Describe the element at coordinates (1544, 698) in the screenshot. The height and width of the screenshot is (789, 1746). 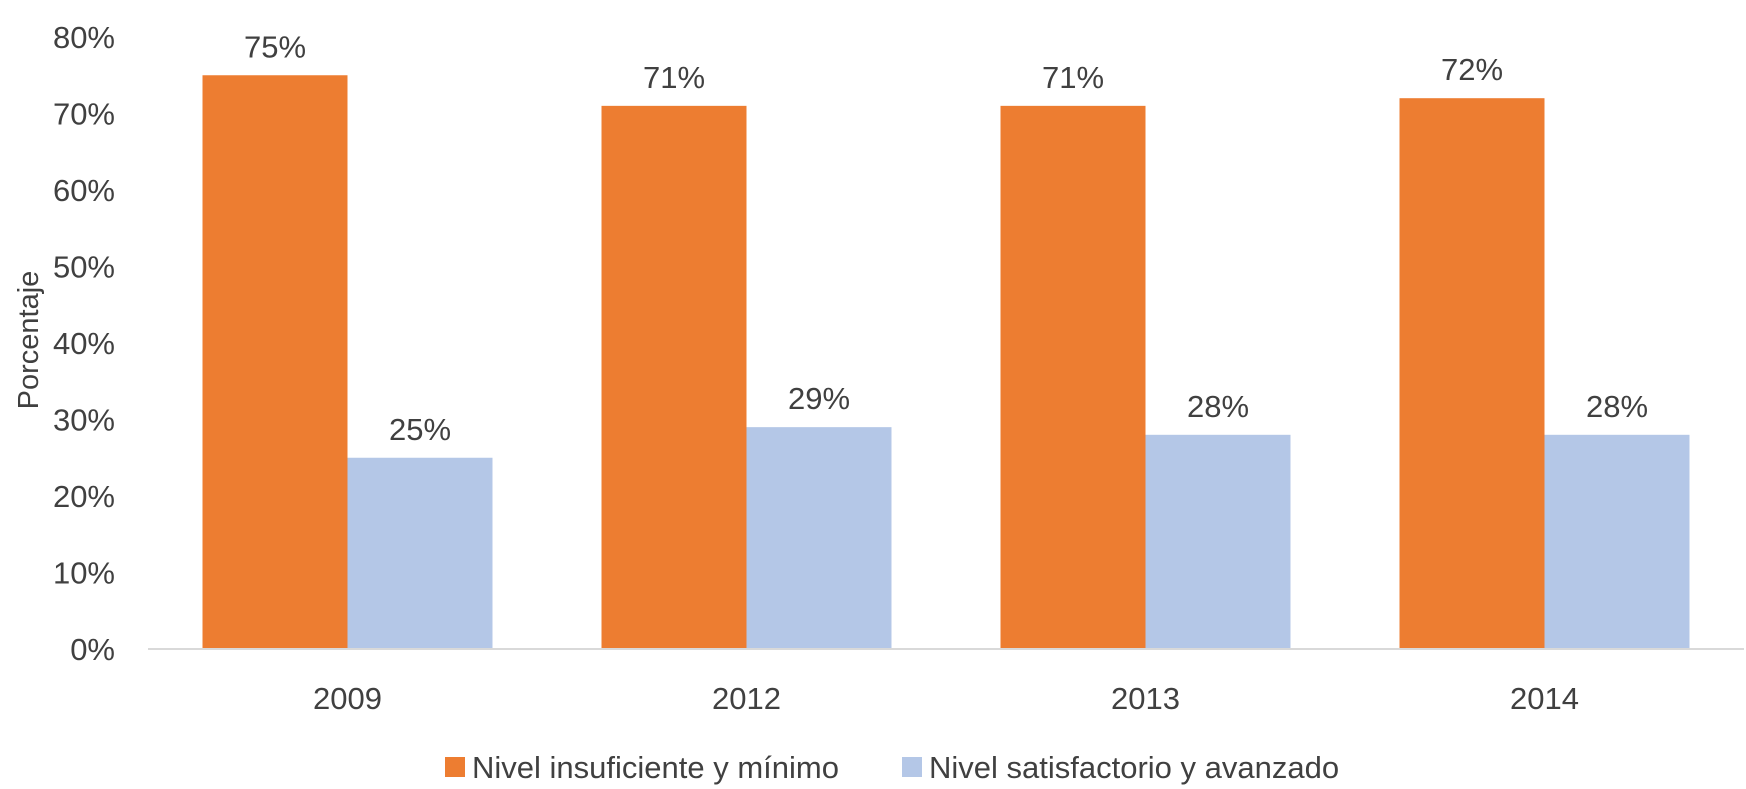
I see `x-tick-label: 2014` at that location.